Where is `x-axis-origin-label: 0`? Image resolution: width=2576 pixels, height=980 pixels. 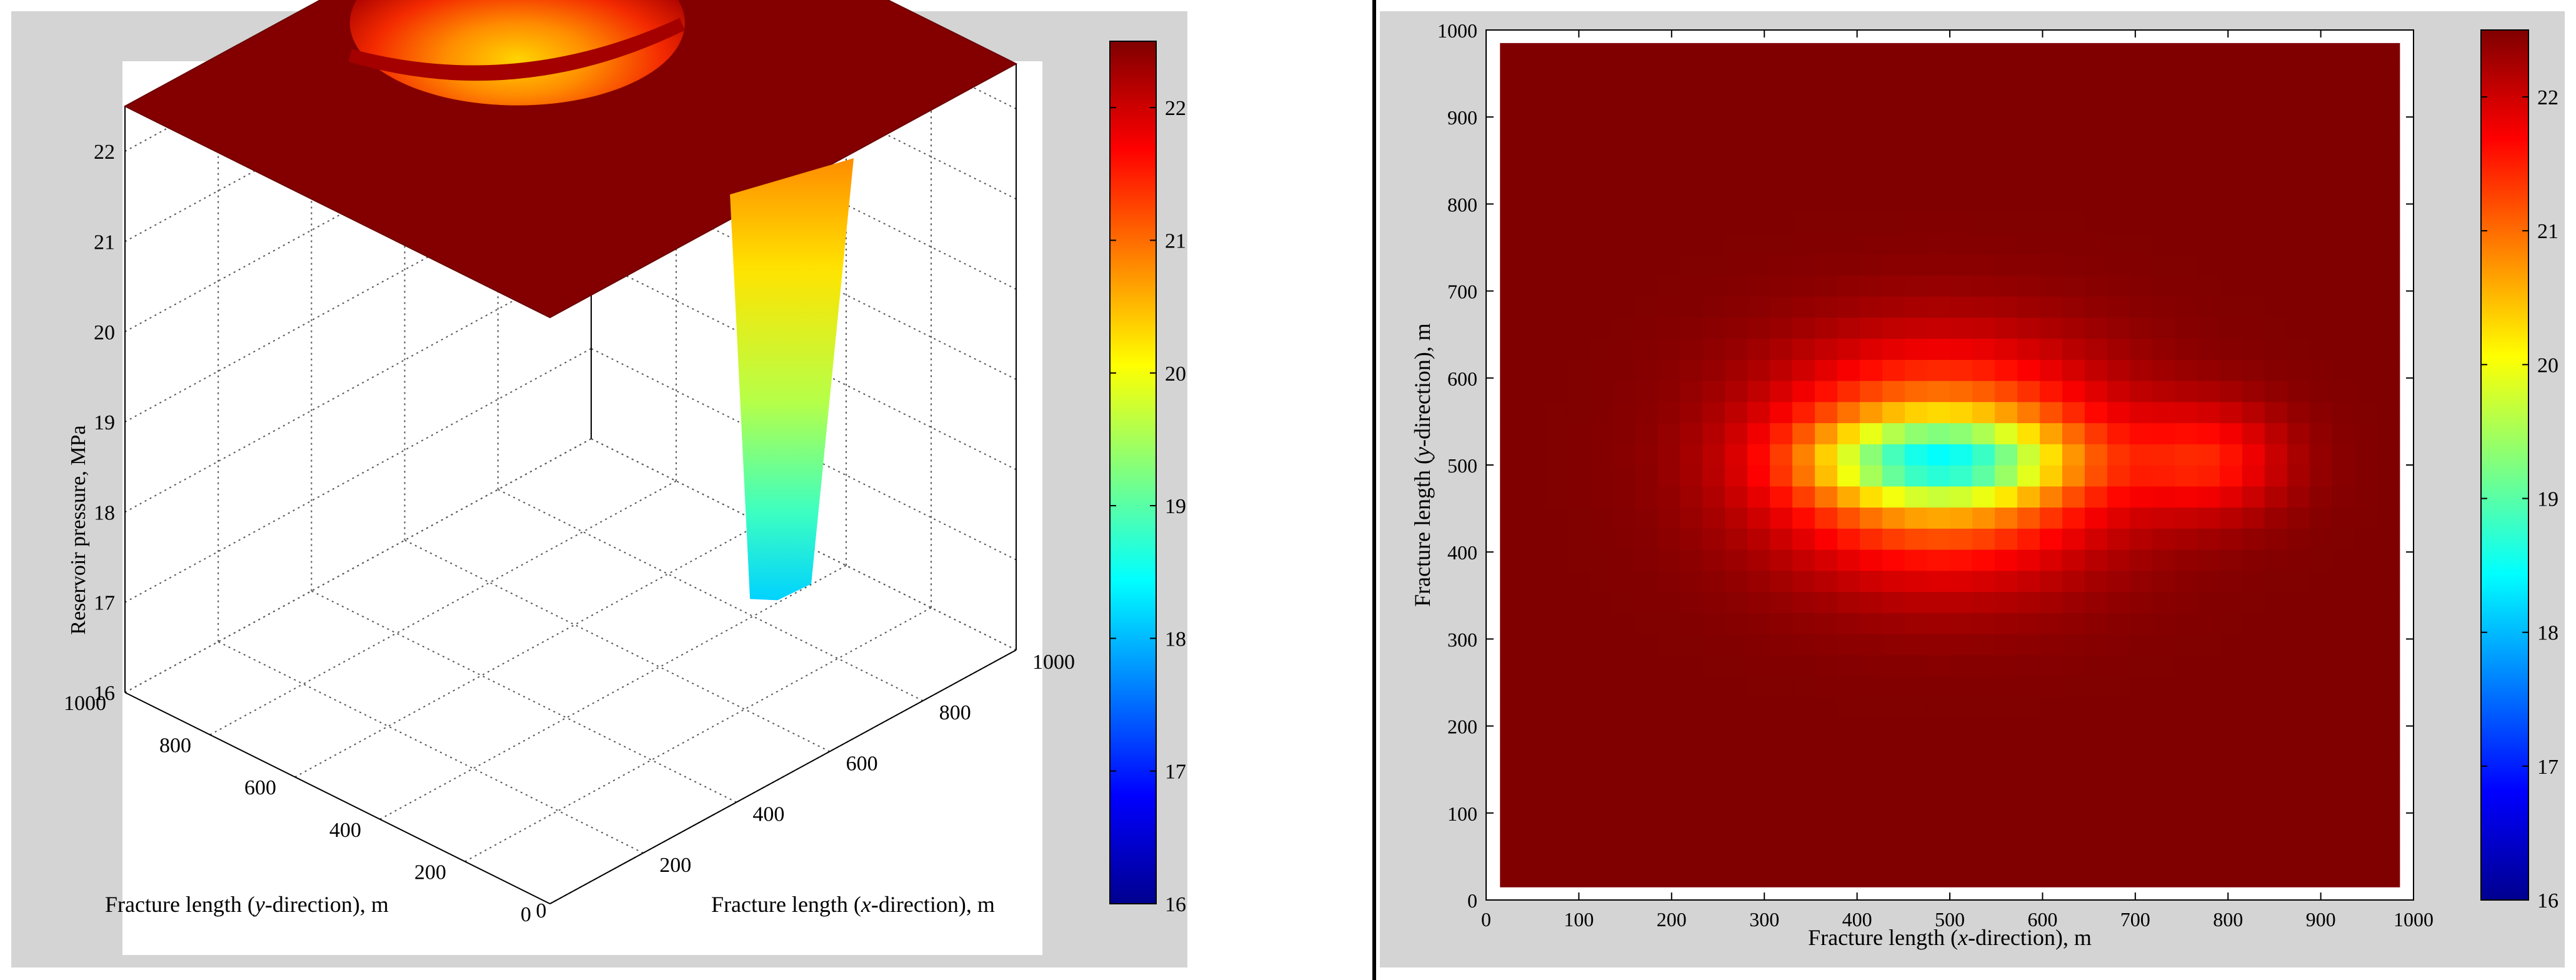
x-axis-origin-label: 0 is located at coordinates (541, 911).